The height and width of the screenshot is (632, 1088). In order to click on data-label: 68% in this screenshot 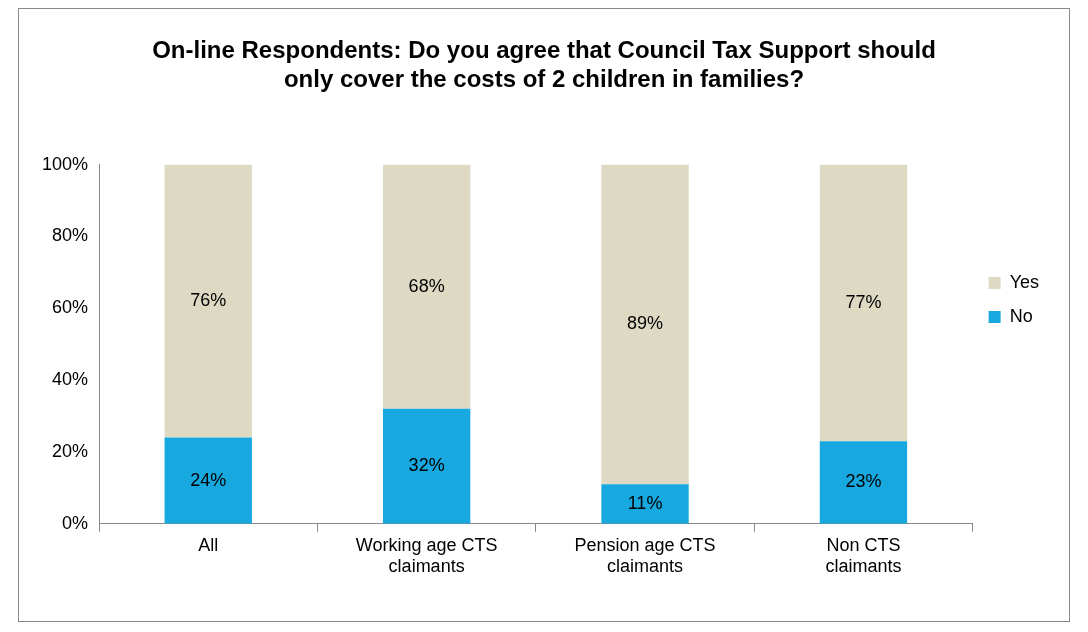, I will do `click(426, 285)`.